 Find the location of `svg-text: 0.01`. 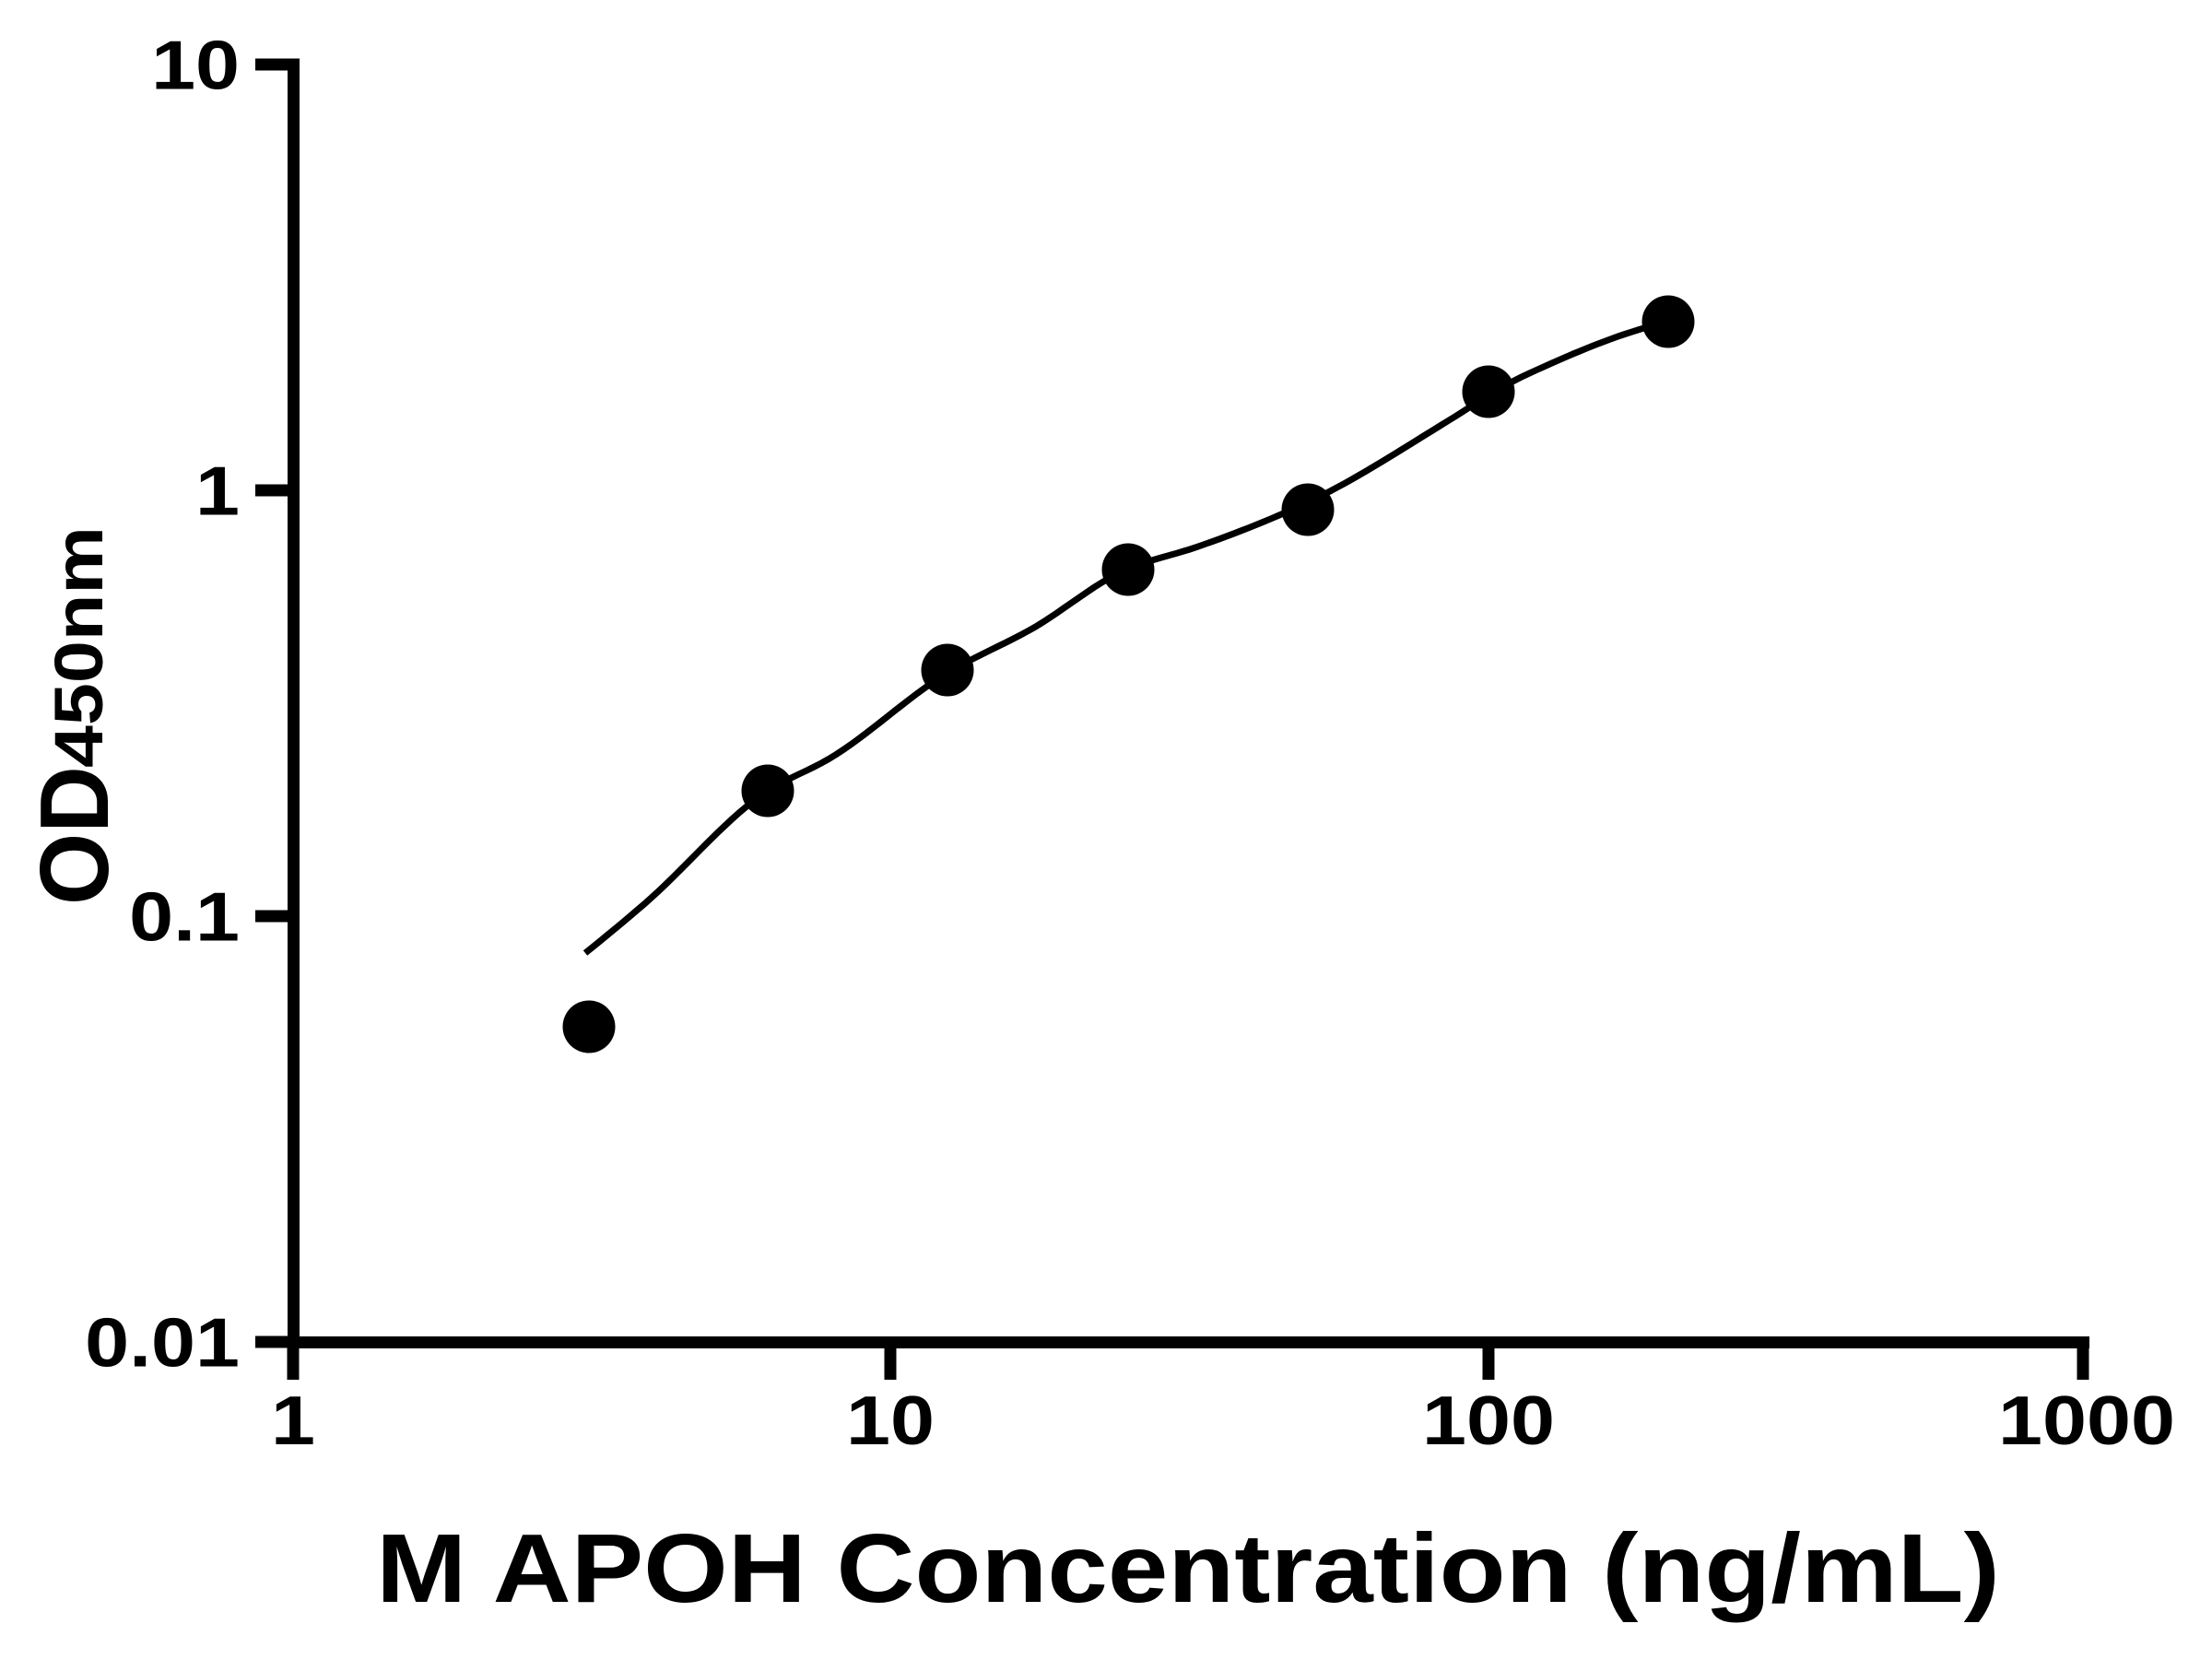

svg-text: 0.01 is located at coordinates (162, 1343).